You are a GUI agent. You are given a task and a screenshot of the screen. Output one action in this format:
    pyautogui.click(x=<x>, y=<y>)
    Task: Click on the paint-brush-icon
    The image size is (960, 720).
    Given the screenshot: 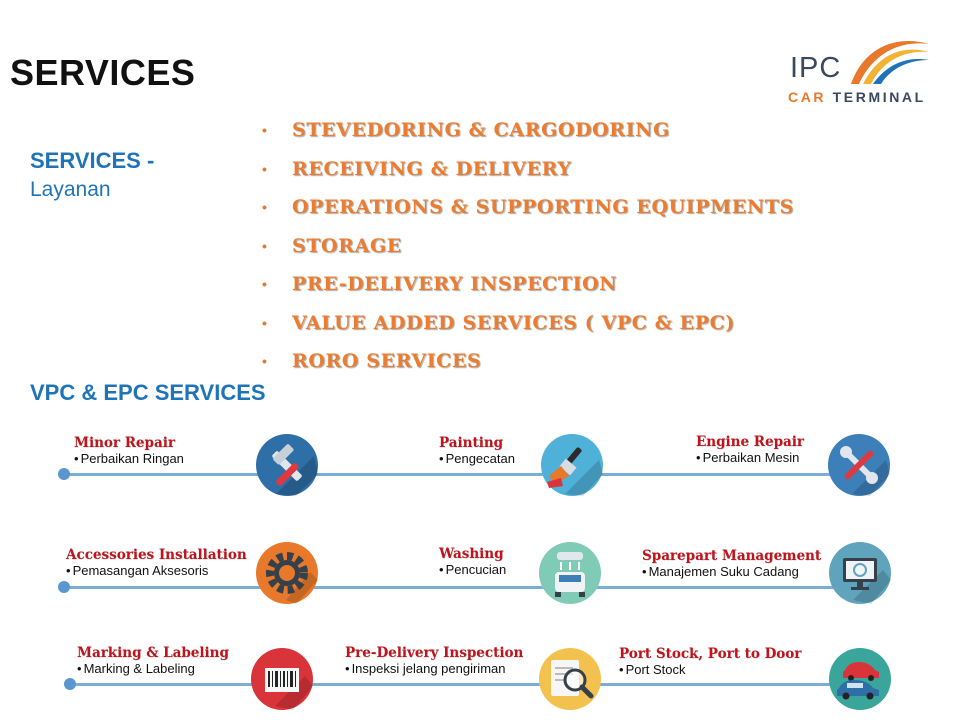 What is the action you would take?
    pyautogui.click(x=572, y=465)
    